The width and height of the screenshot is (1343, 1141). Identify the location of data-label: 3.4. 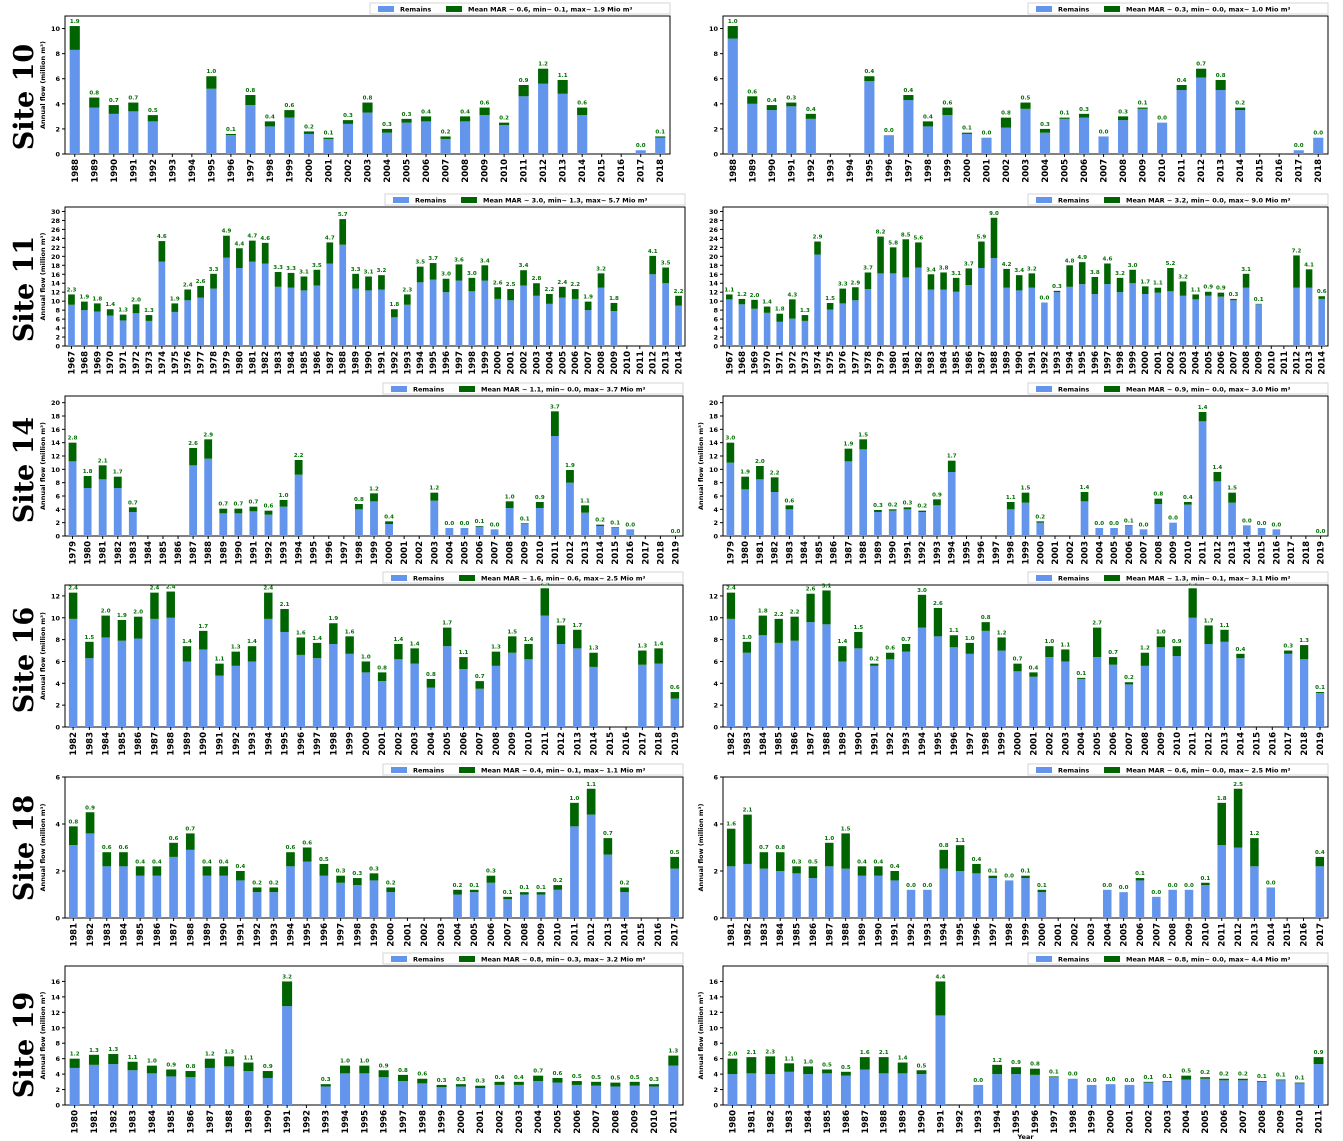
(485, 261).